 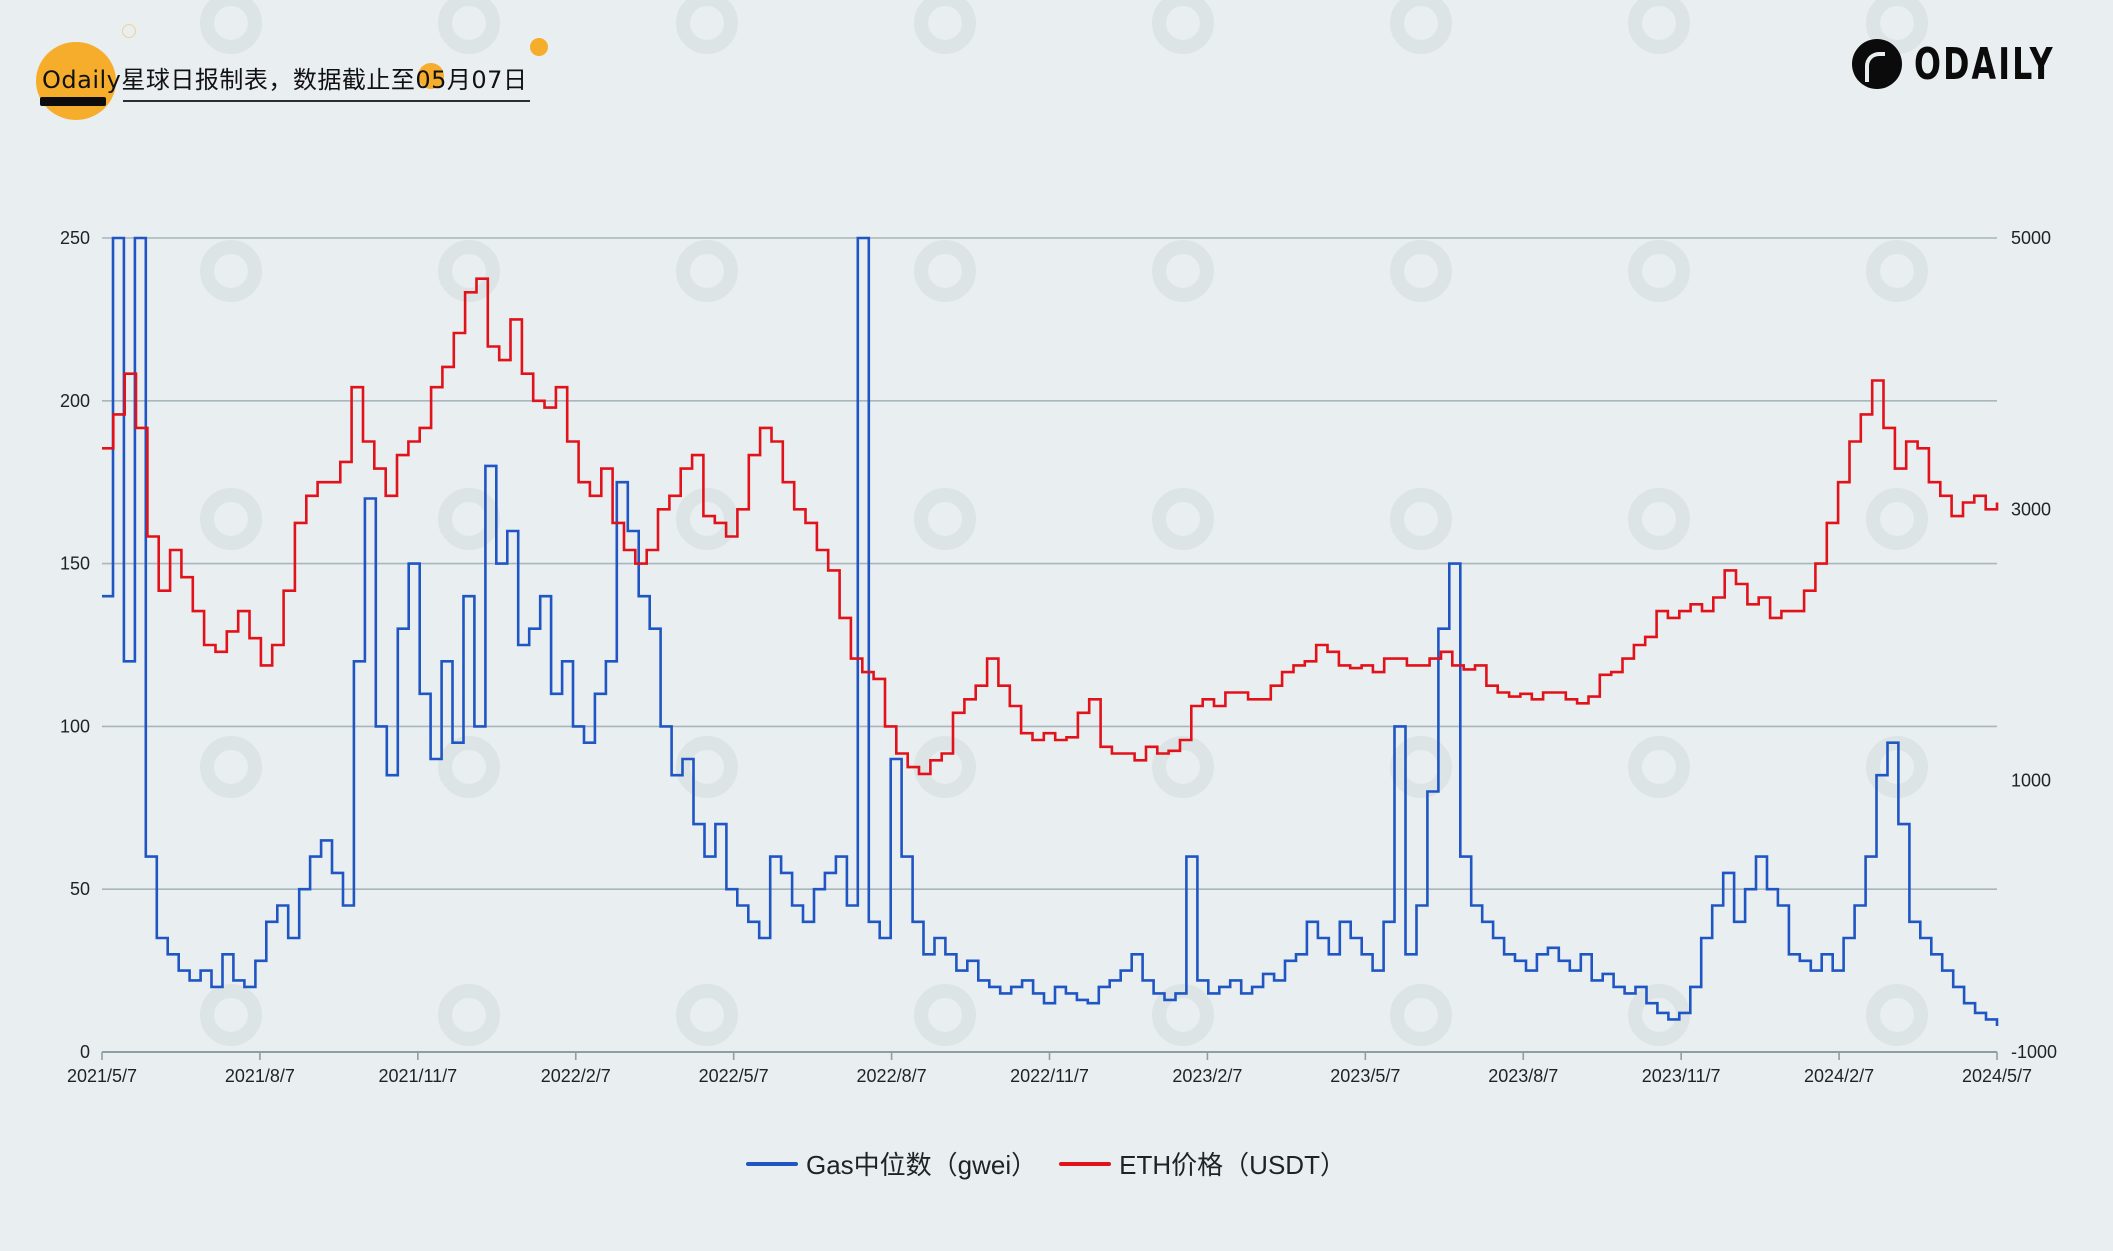 I want to click on chart-legend: Gas中位数（gwei） ETH价格（USDT）, so click(x=1057, y=1163).